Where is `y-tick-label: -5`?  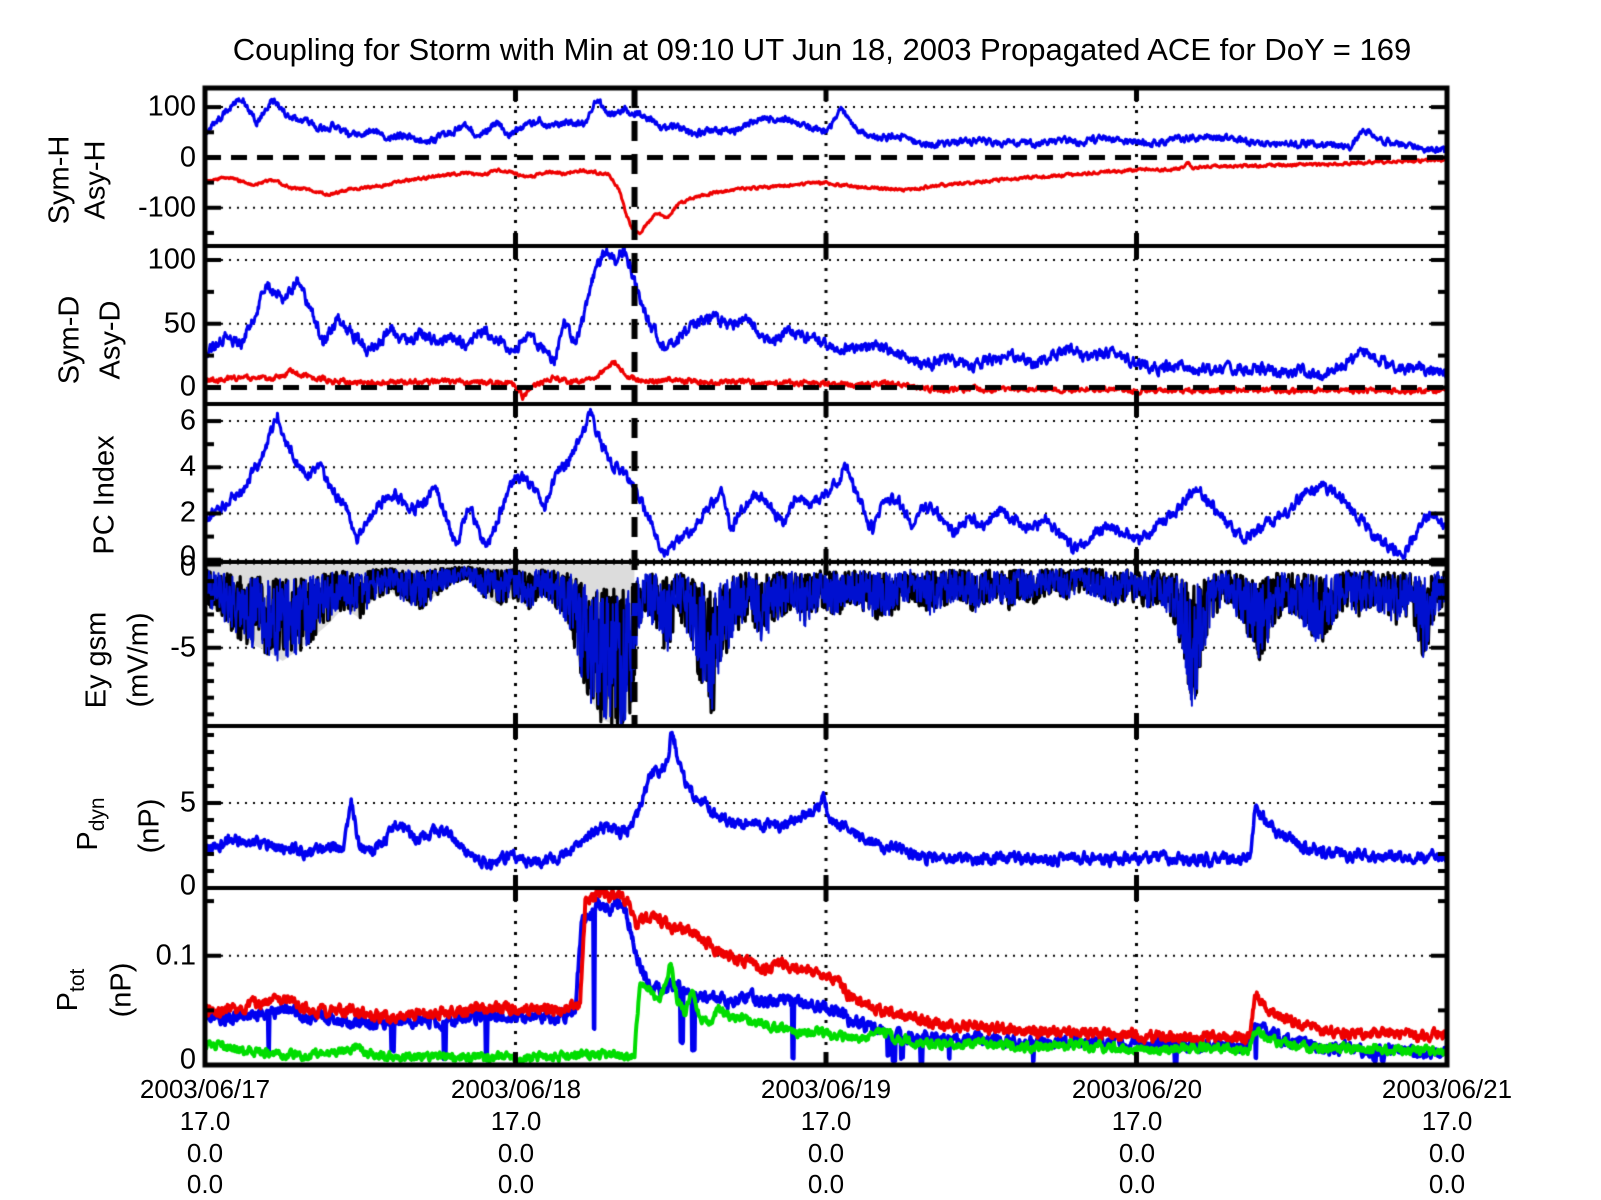
y-tick-label: -5 is located at coordinates (183, 647).